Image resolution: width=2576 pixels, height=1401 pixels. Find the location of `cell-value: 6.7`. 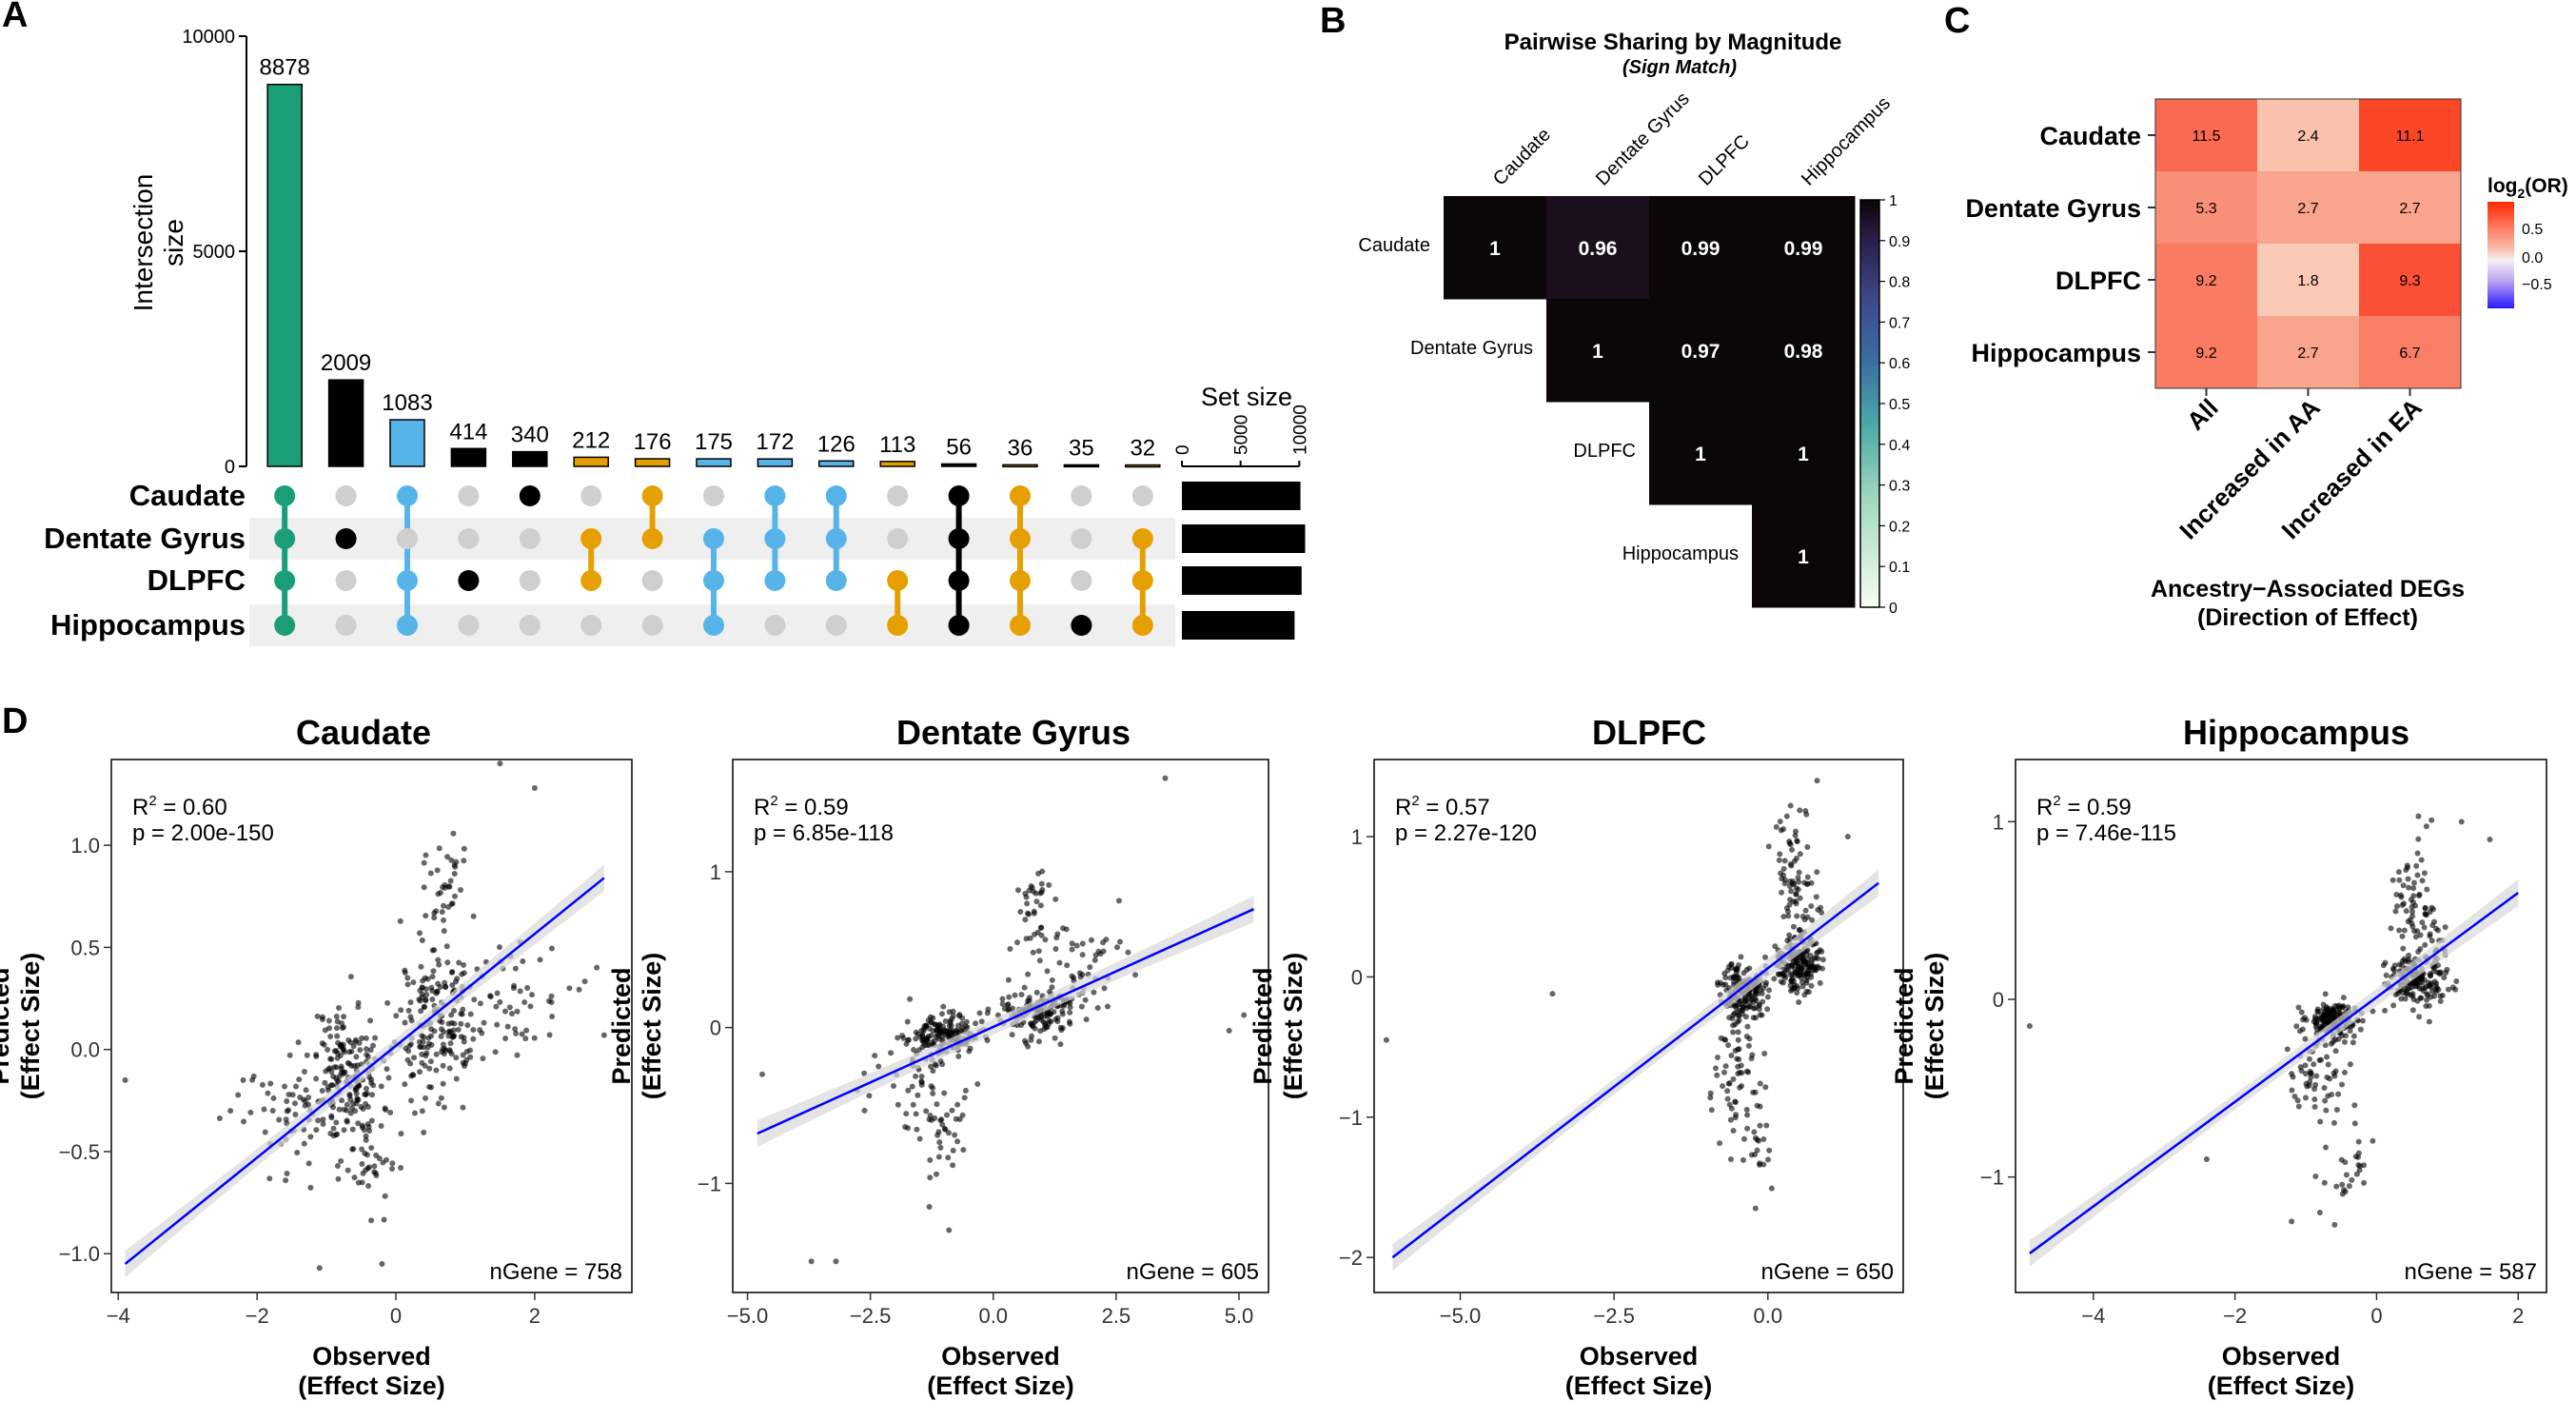

cell-value: 6.7 is located at coordinates (2409, 353).